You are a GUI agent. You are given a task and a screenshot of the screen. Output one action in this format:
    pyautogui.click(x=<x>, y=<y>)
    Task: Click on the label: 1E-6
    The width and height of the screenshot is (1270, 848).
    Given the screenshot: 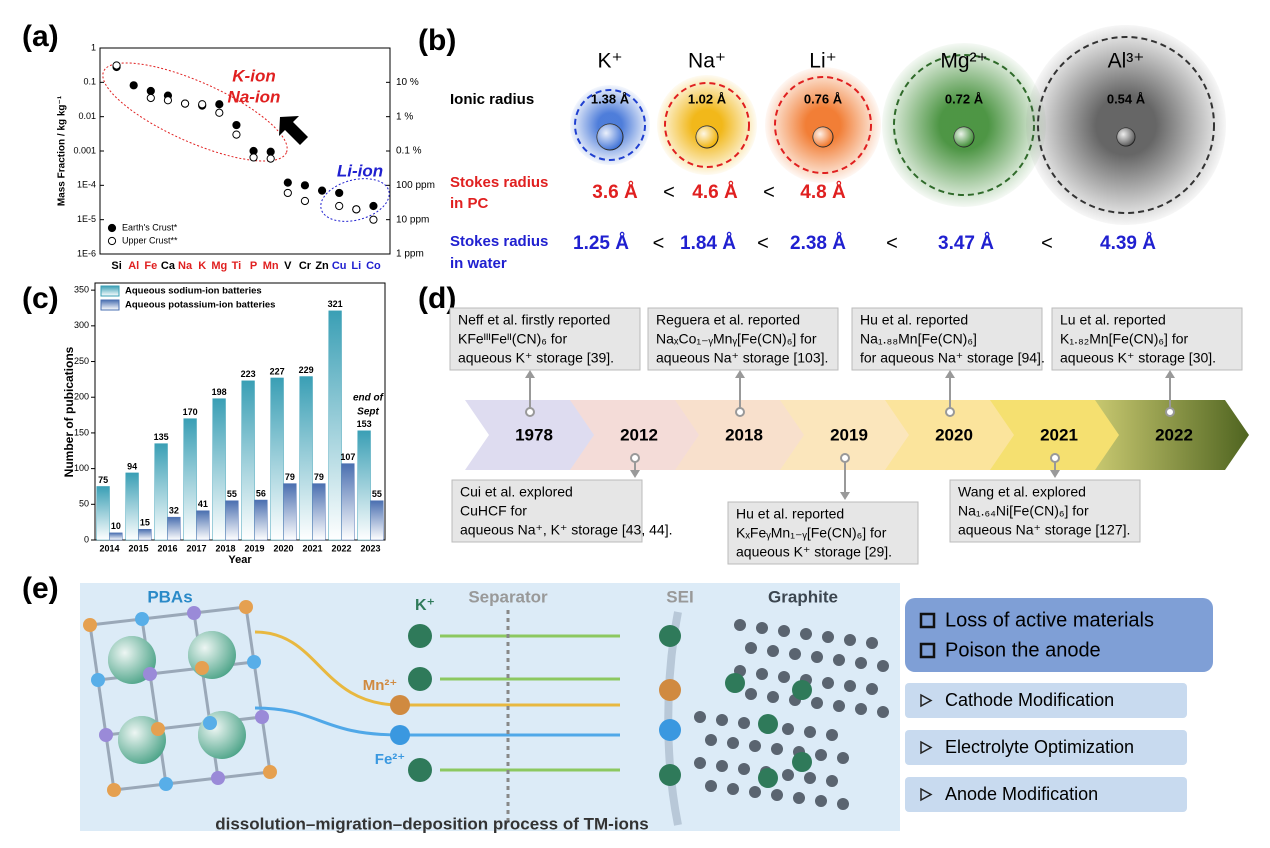 What is the action you would take?
    pyautogui.click(x=86, y=253)
    